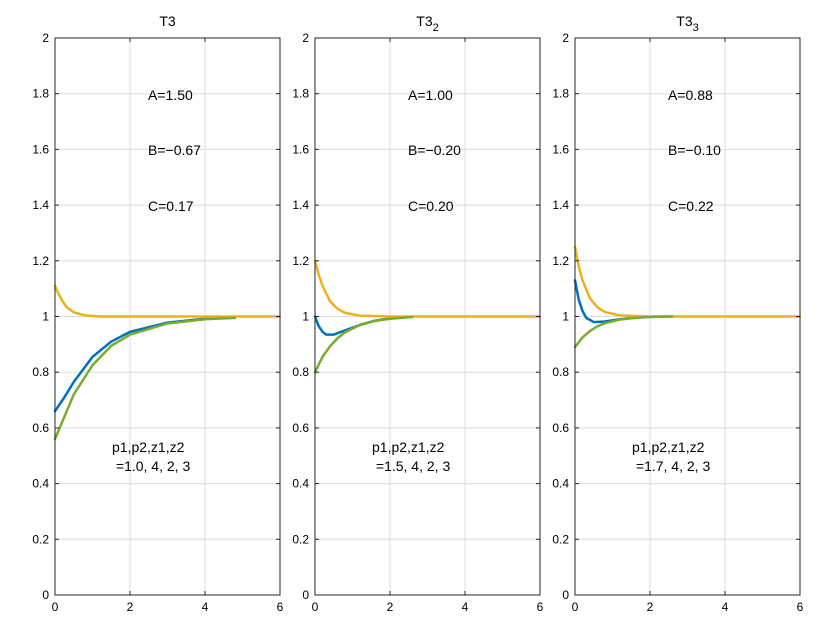 The image size is (840, 630). What do you see at coordinates (434, 150) in the screenshot?
I see `annotation-b: B=−0.20` at bounding box center [434, 150].